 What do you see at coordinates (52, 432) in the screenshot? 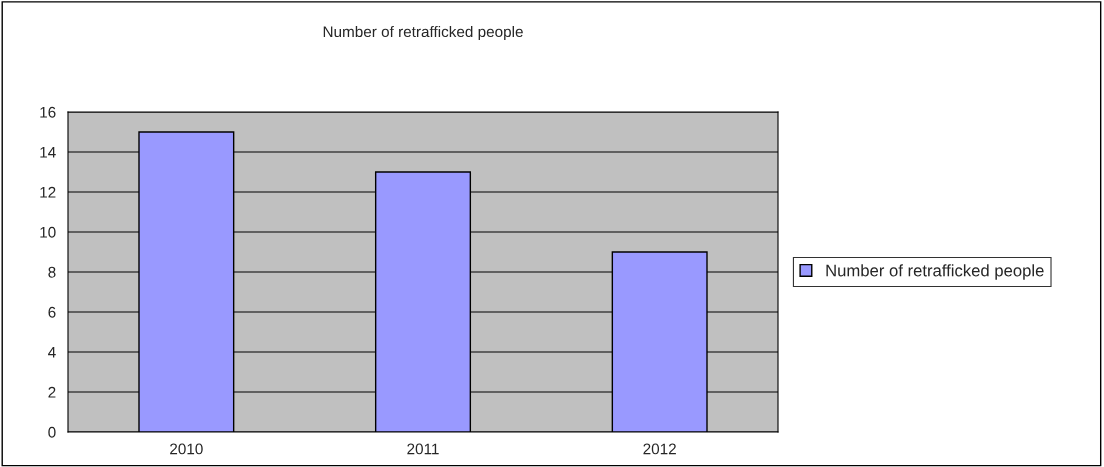
I see `y-tick-label: 0` at bounding box center [52, 432].